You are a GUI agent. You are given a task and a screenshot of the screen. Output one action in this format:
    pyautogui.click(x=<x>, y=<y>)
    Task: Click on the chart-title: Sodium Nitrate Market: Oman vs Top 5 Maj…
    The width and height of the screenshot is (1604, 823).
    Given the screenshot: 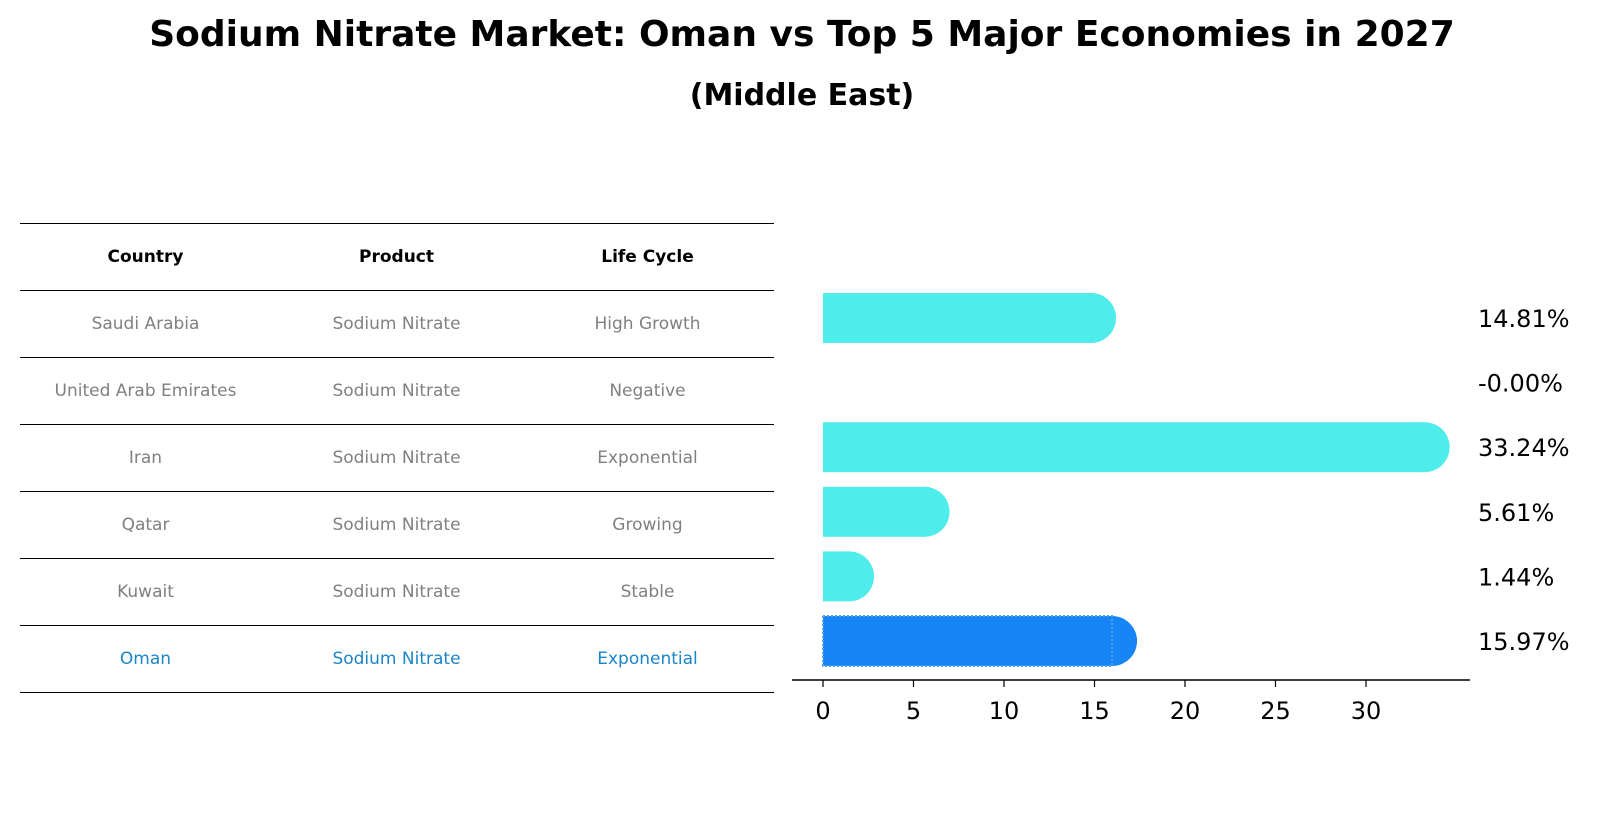 What is the action you would take?
    pyautogui.click(x=802, y=34)
    